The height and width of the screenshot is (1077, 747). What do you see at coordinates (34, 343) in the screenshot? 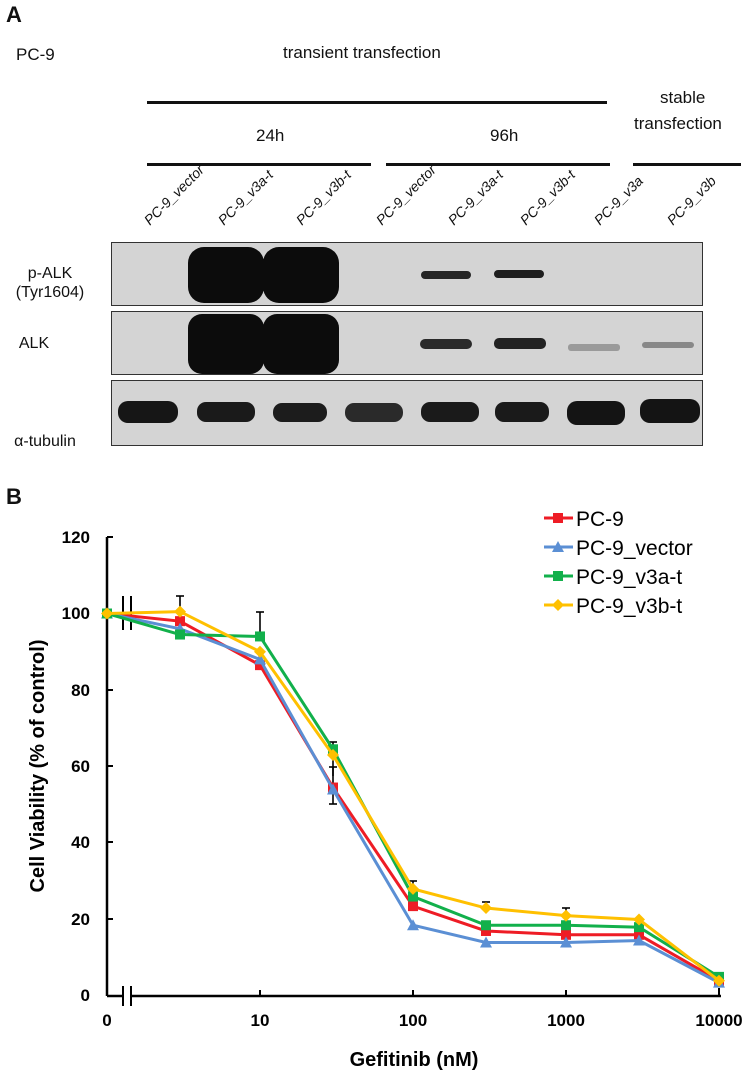
I see `row-label-alk: ALK` at bounding box center [34, 343].